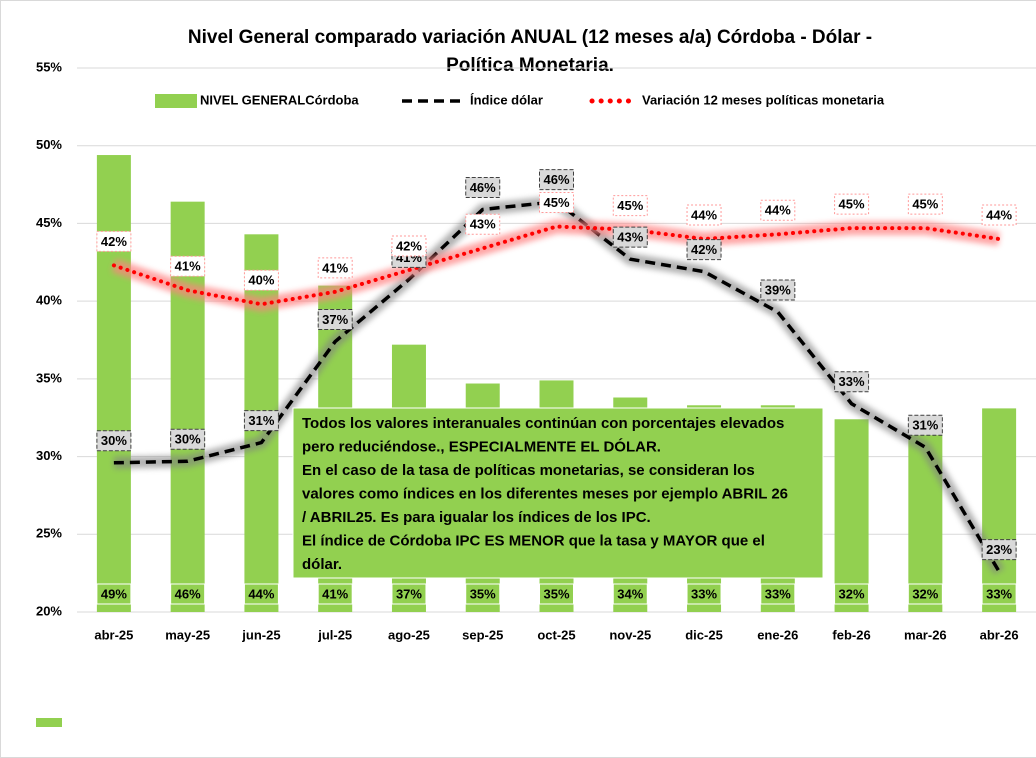  I want to click on data-label: 49%, so click(114, 593).